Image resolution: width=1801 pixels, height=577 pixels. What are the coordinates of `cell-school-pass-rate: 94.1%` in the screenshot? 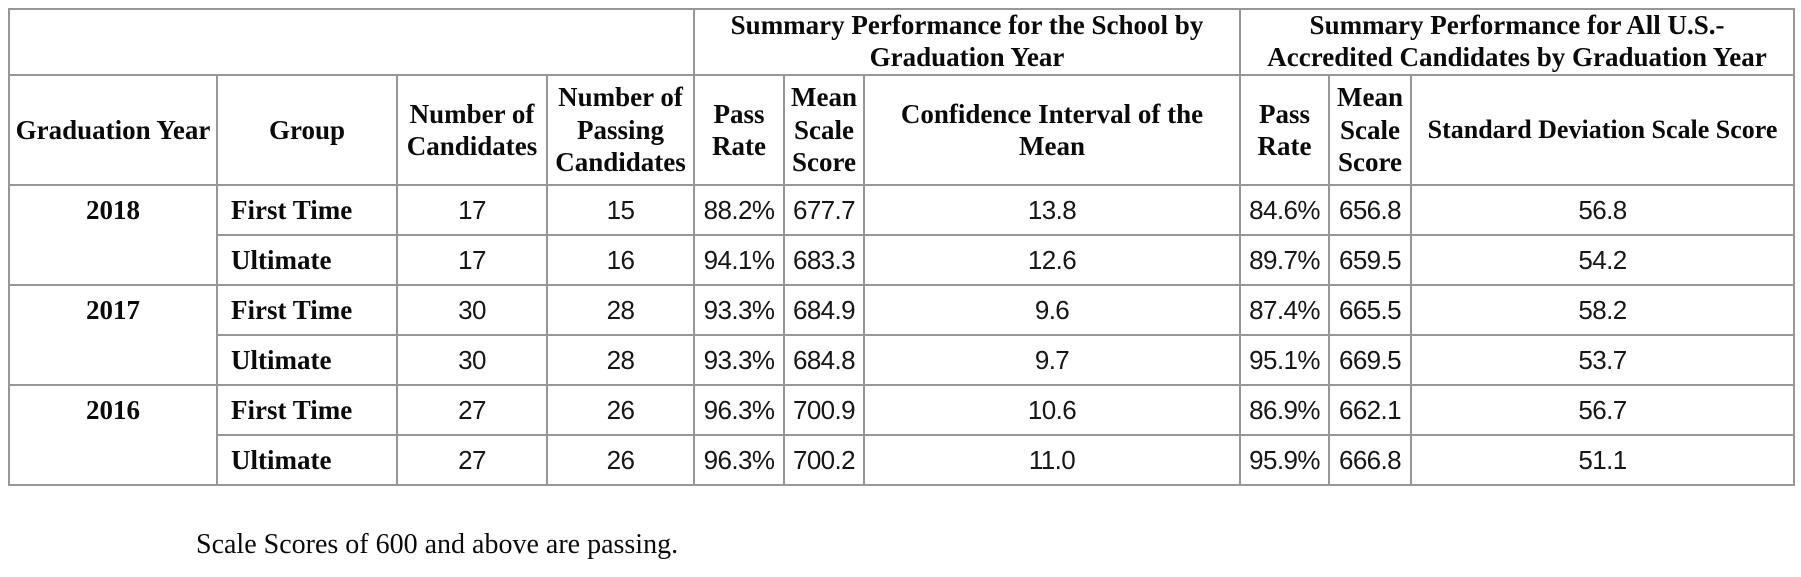 It's located at (739, 260).